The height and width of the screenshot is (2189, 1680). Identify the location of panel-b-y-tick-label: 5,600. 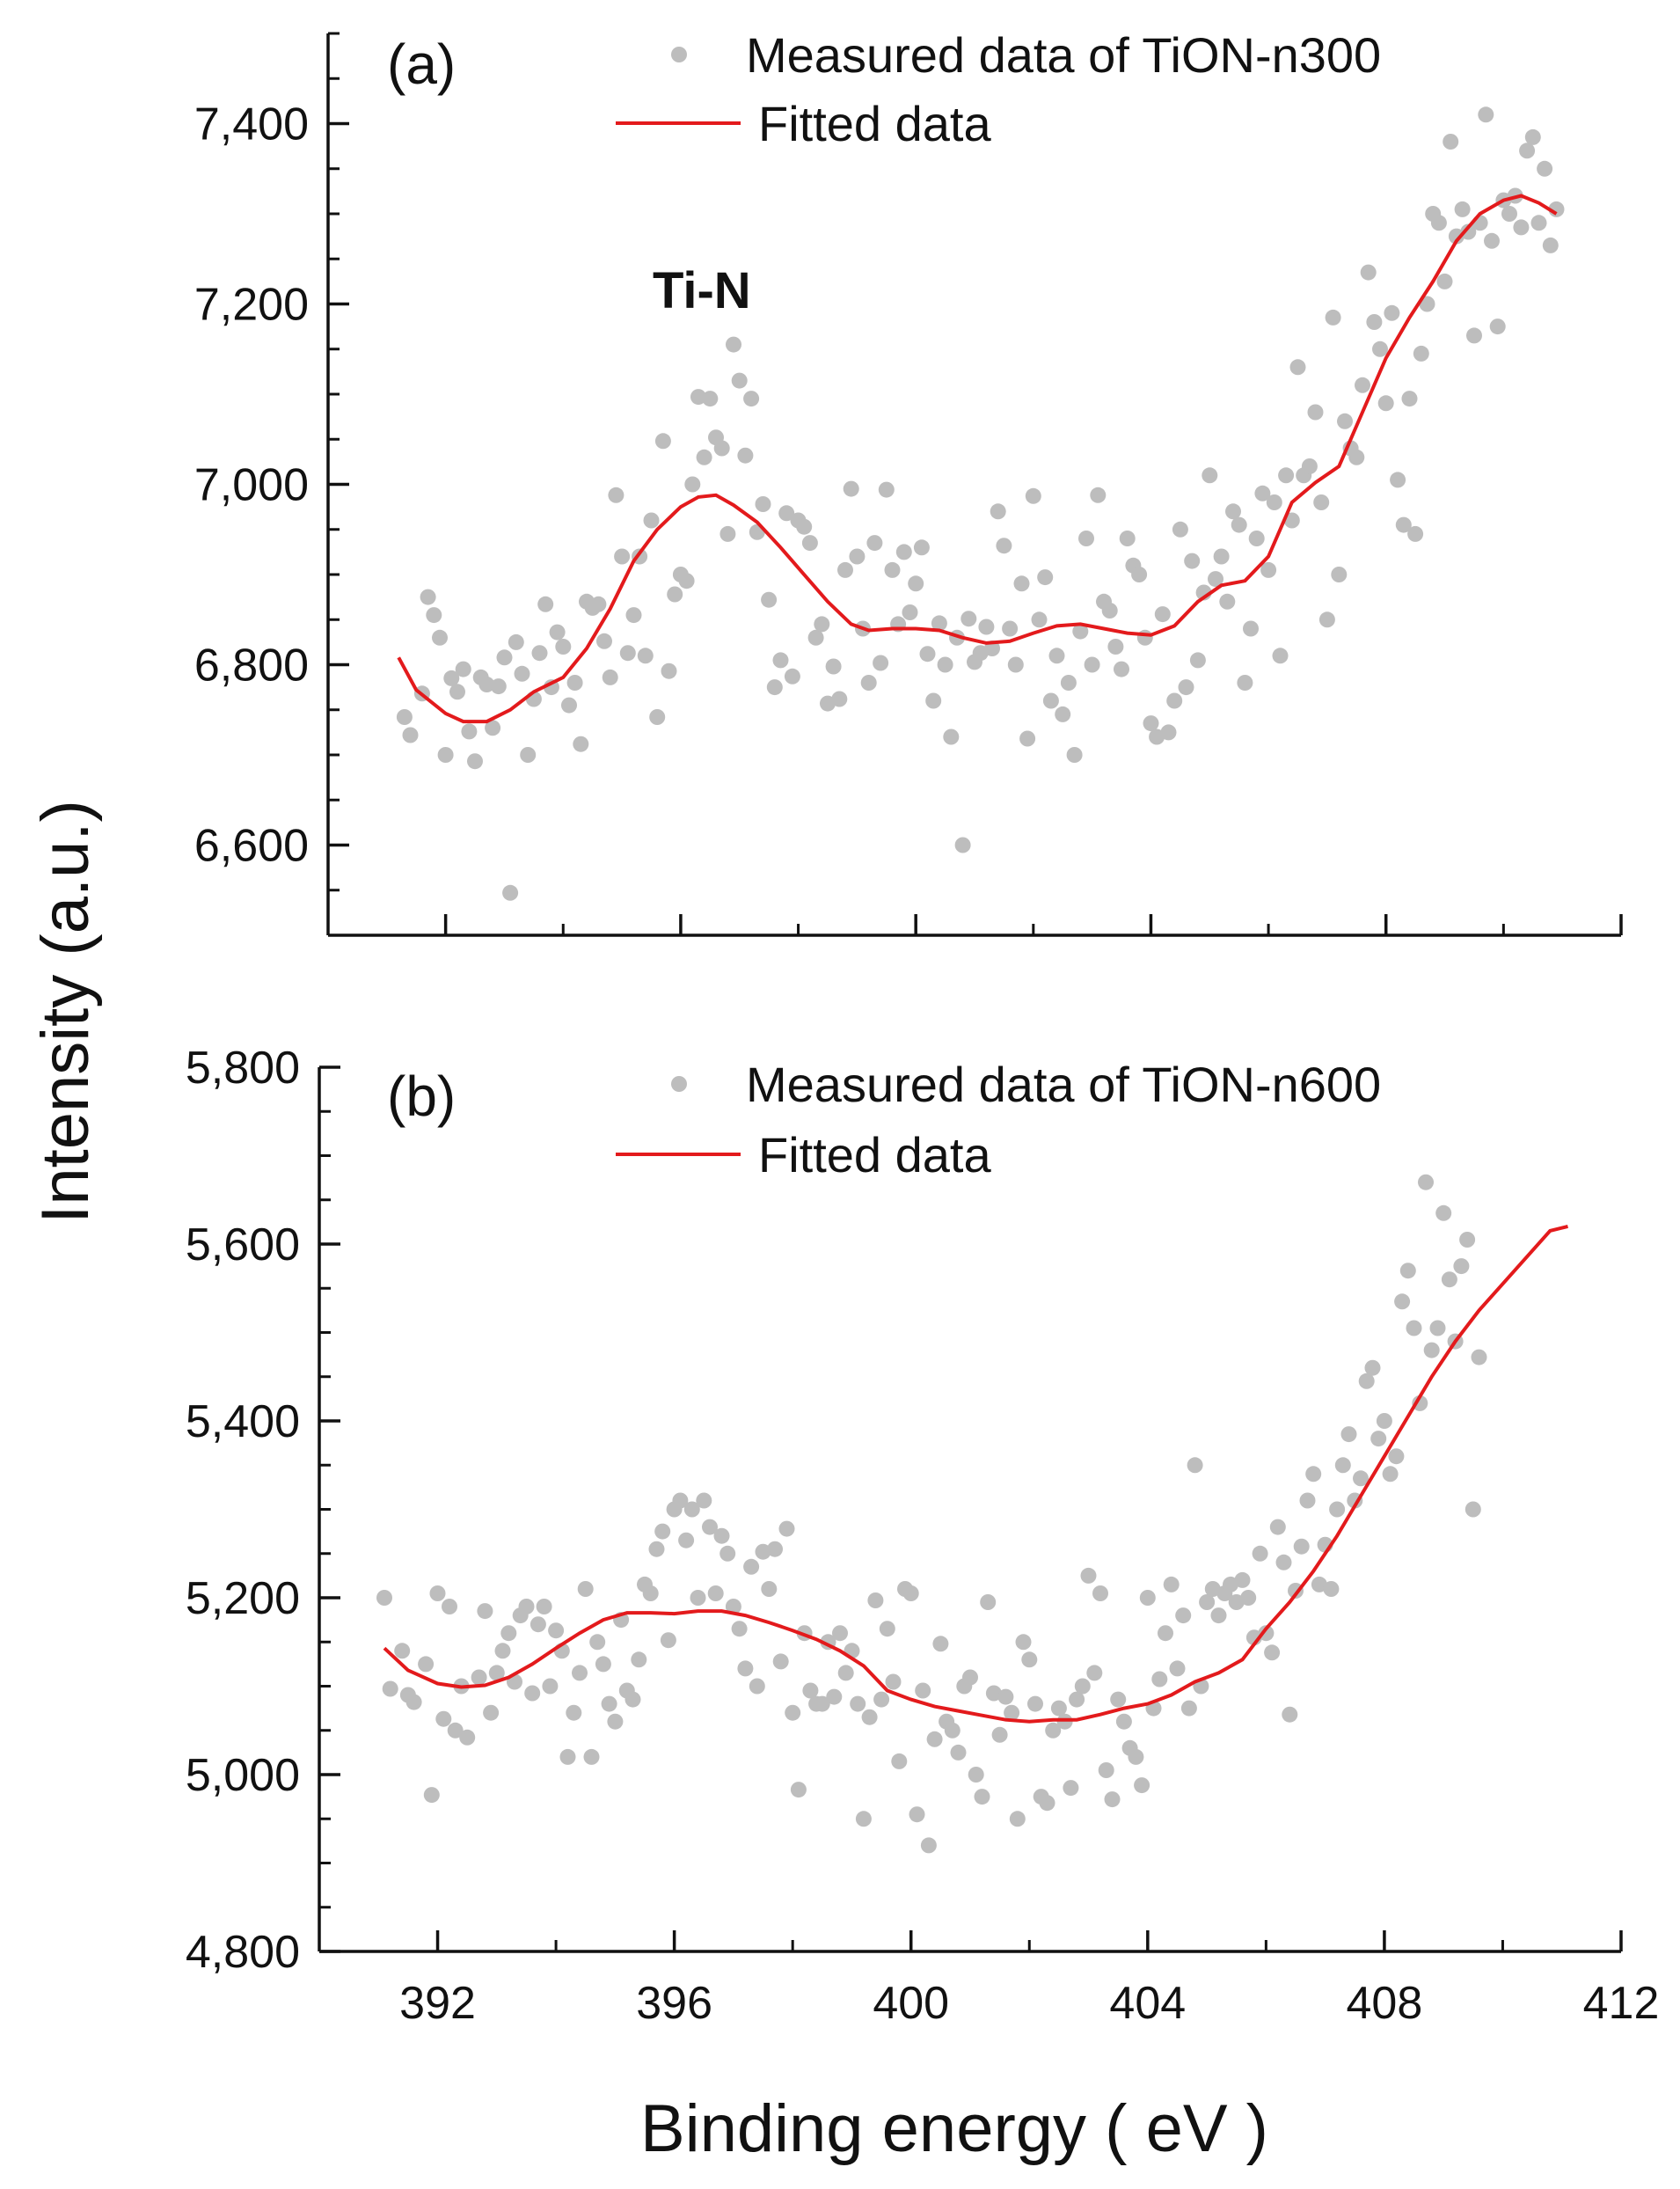
(243, 1244).